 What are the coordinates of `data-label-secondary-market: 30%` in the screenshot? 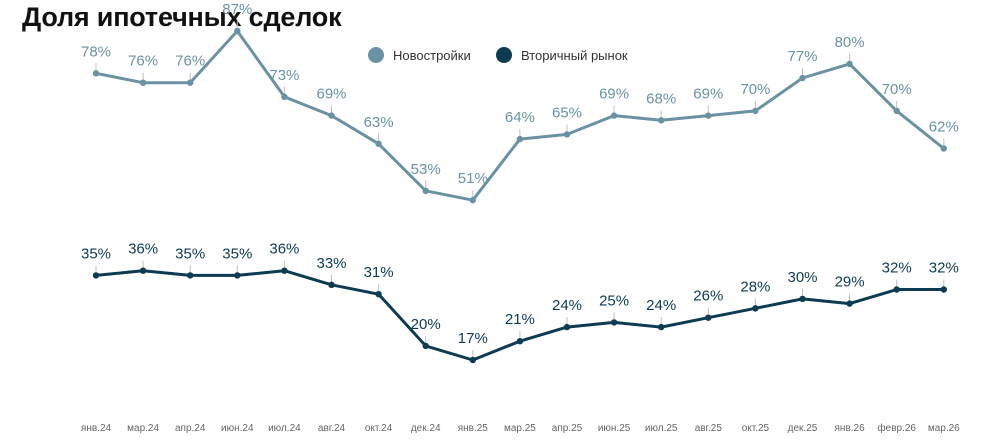 It's located at (802, 277).